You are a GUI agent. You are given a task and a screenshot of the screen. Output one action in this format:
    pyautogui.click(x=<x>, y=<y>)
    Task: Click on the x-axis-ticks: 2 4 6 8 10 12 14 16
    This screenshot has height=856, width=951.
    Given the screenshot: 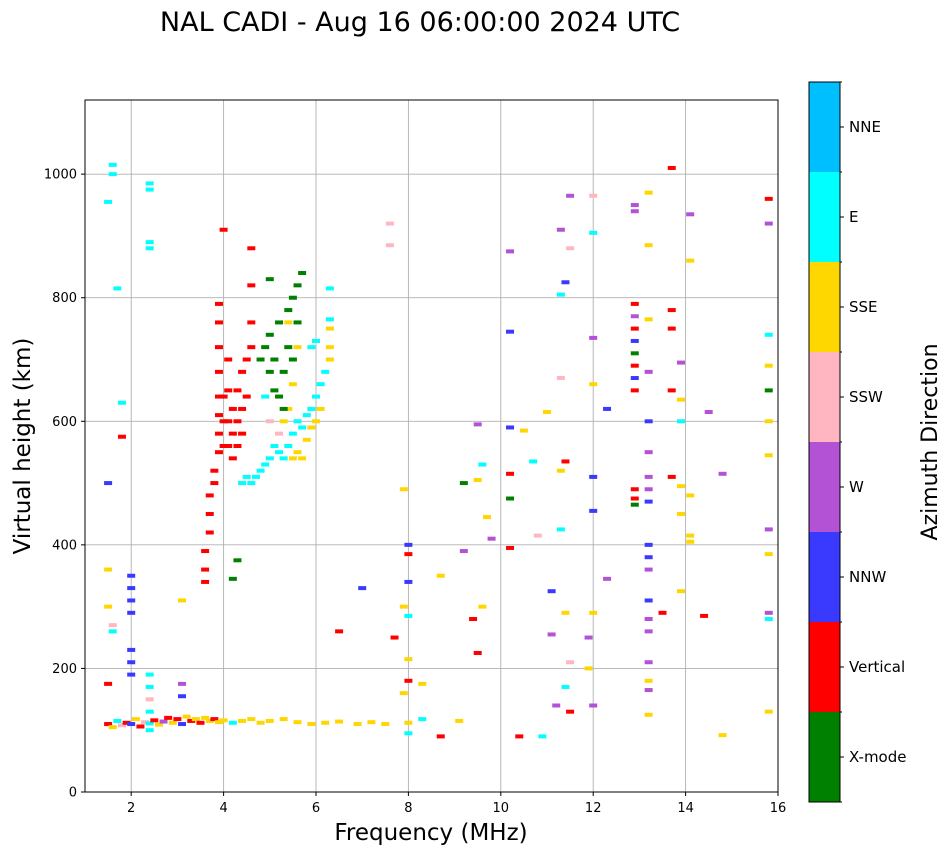 What is the action you would take?
    pyautogui.click(x=456, y=804)
    